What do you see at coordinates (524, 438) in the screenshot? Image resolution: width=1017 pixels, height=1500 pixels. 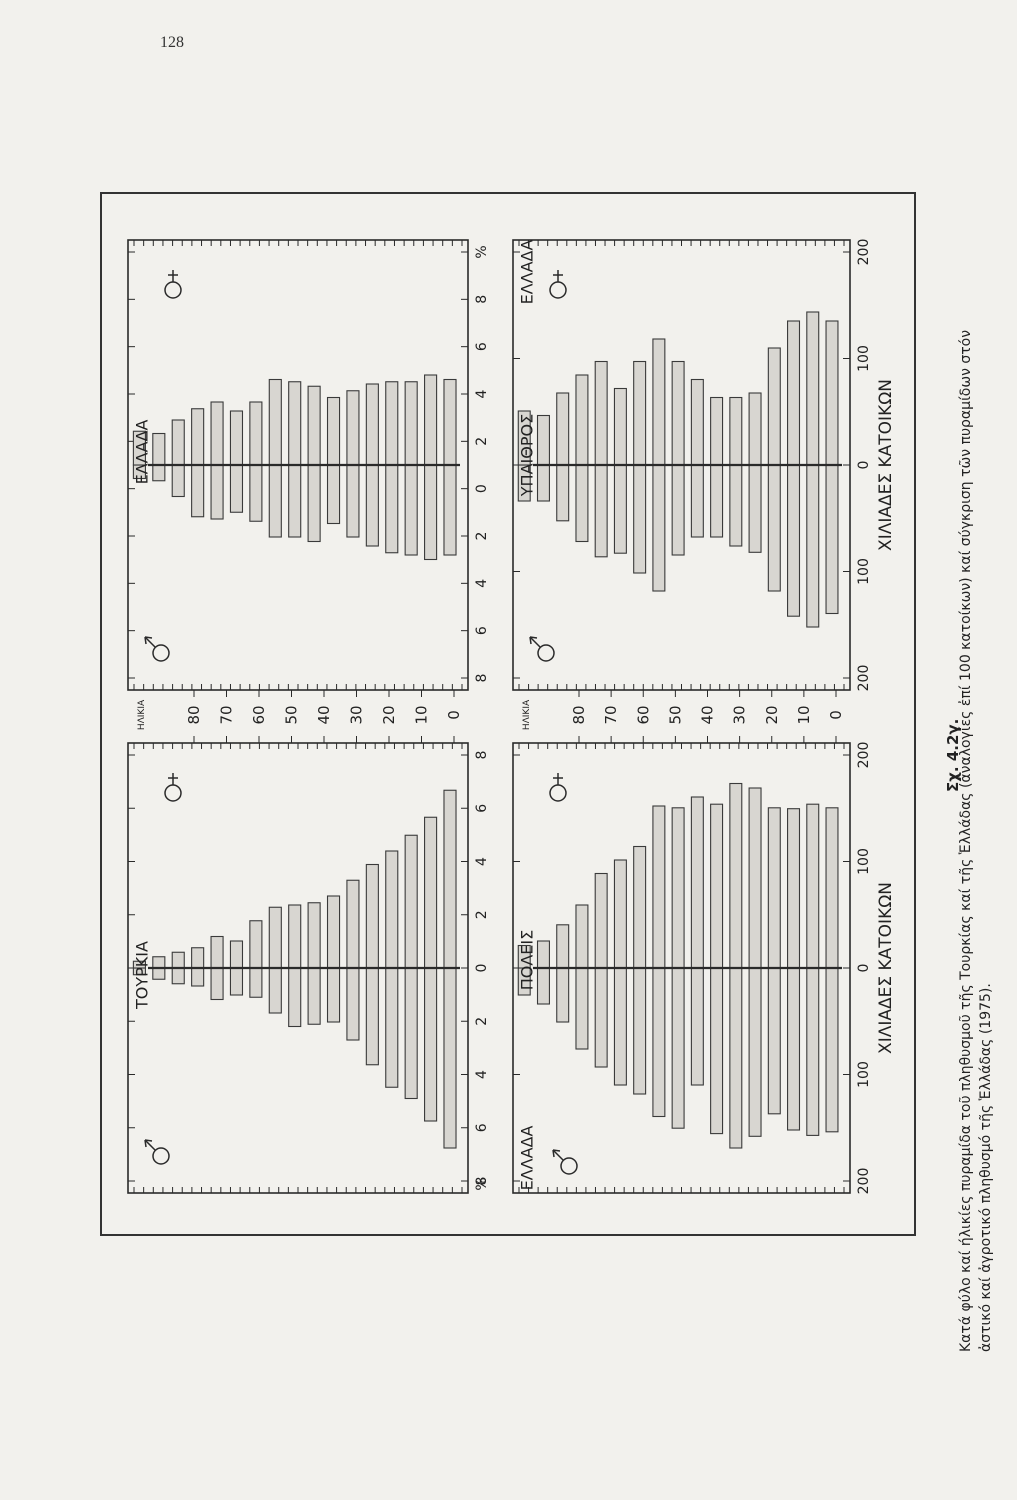 I see `bar-female-rural-80+` at bounding box center [524, 438].